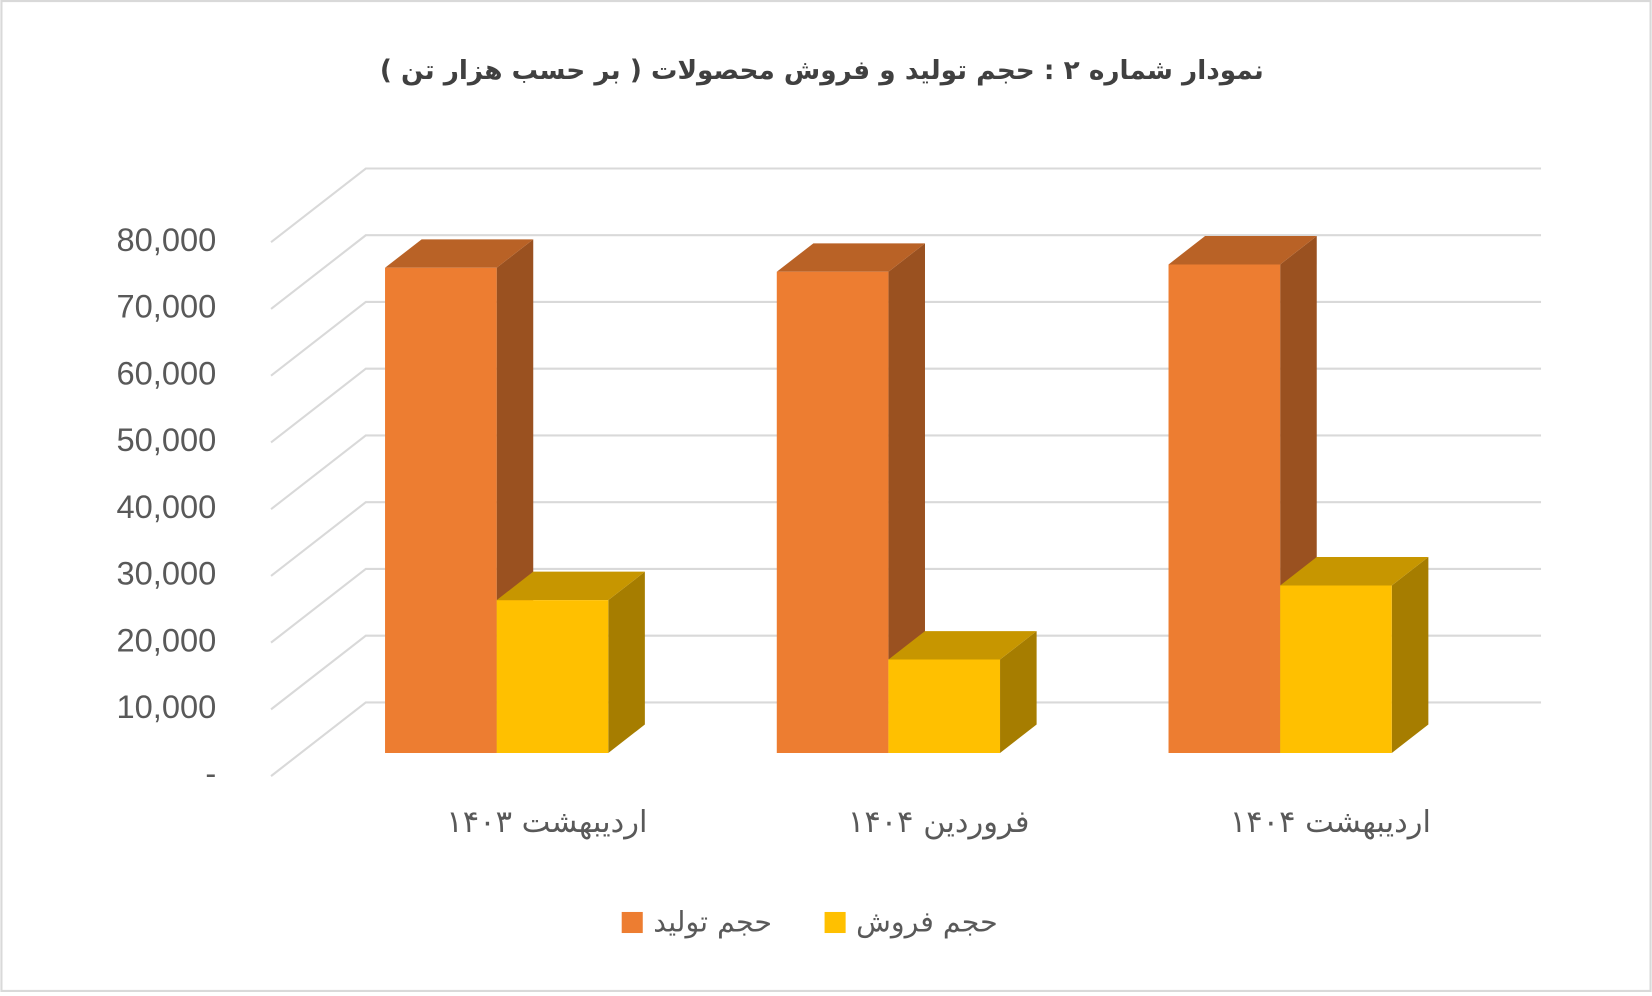  Describe the element at coordinates (166, 439) in the screenshot. I see `y-tick-label: 50,000` at that location.